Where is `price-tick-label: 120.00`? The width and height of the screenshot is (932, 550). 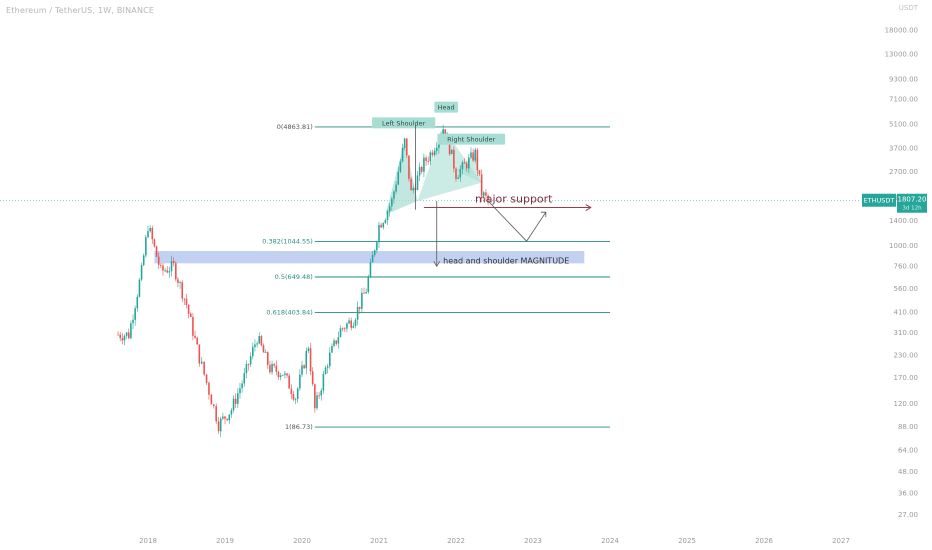 price-tick-label: 120.00 is located at coordinates (906, 404).